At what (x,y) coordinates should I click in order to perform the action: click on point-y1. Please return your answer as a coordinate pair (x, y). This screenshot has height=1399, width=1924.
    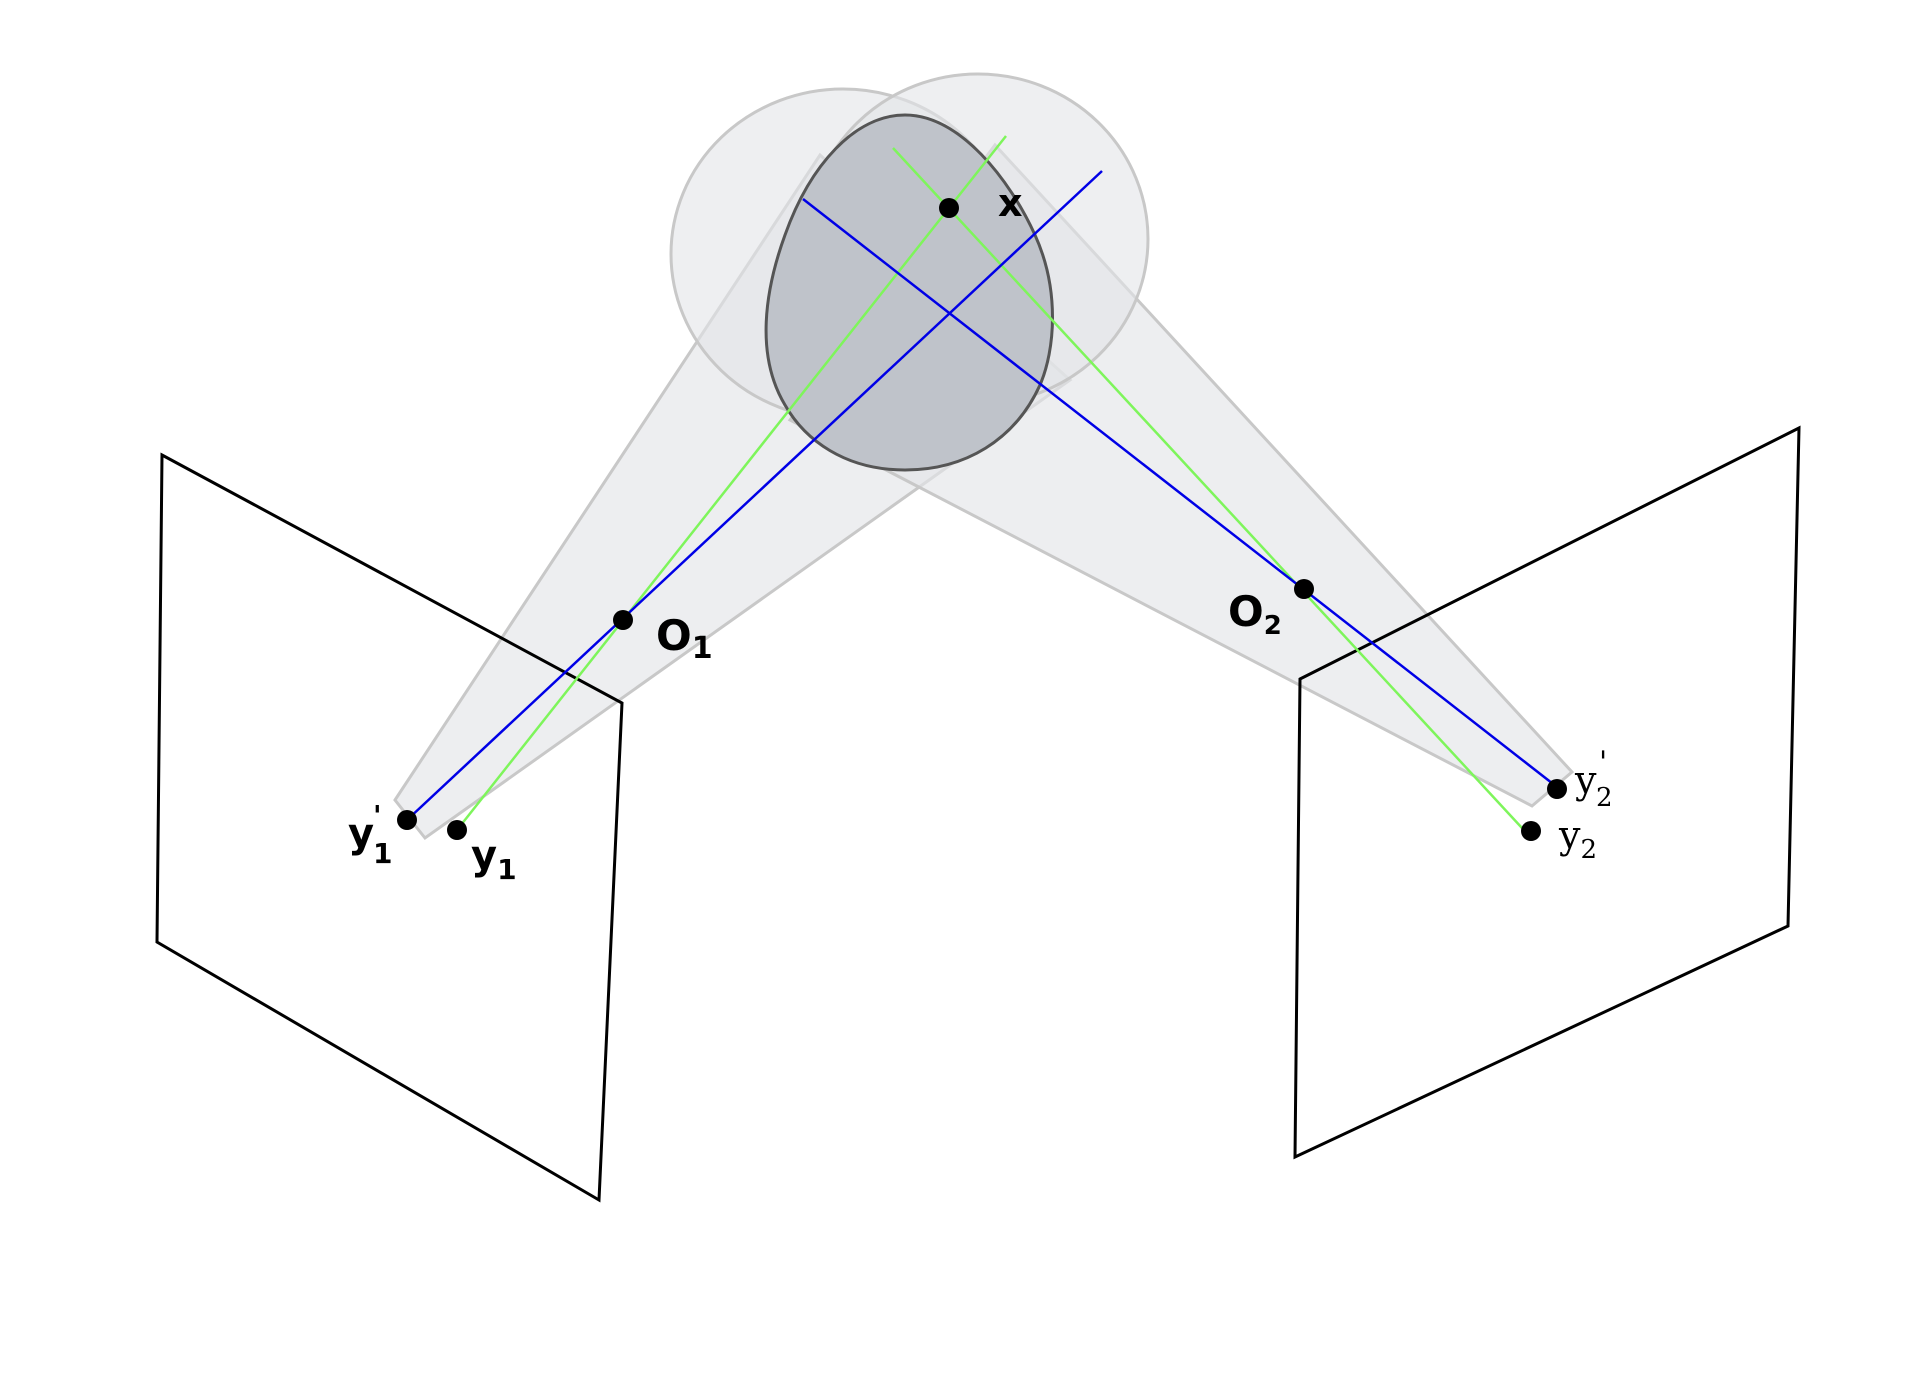
    Looking at the image, I should click on (457, 830).